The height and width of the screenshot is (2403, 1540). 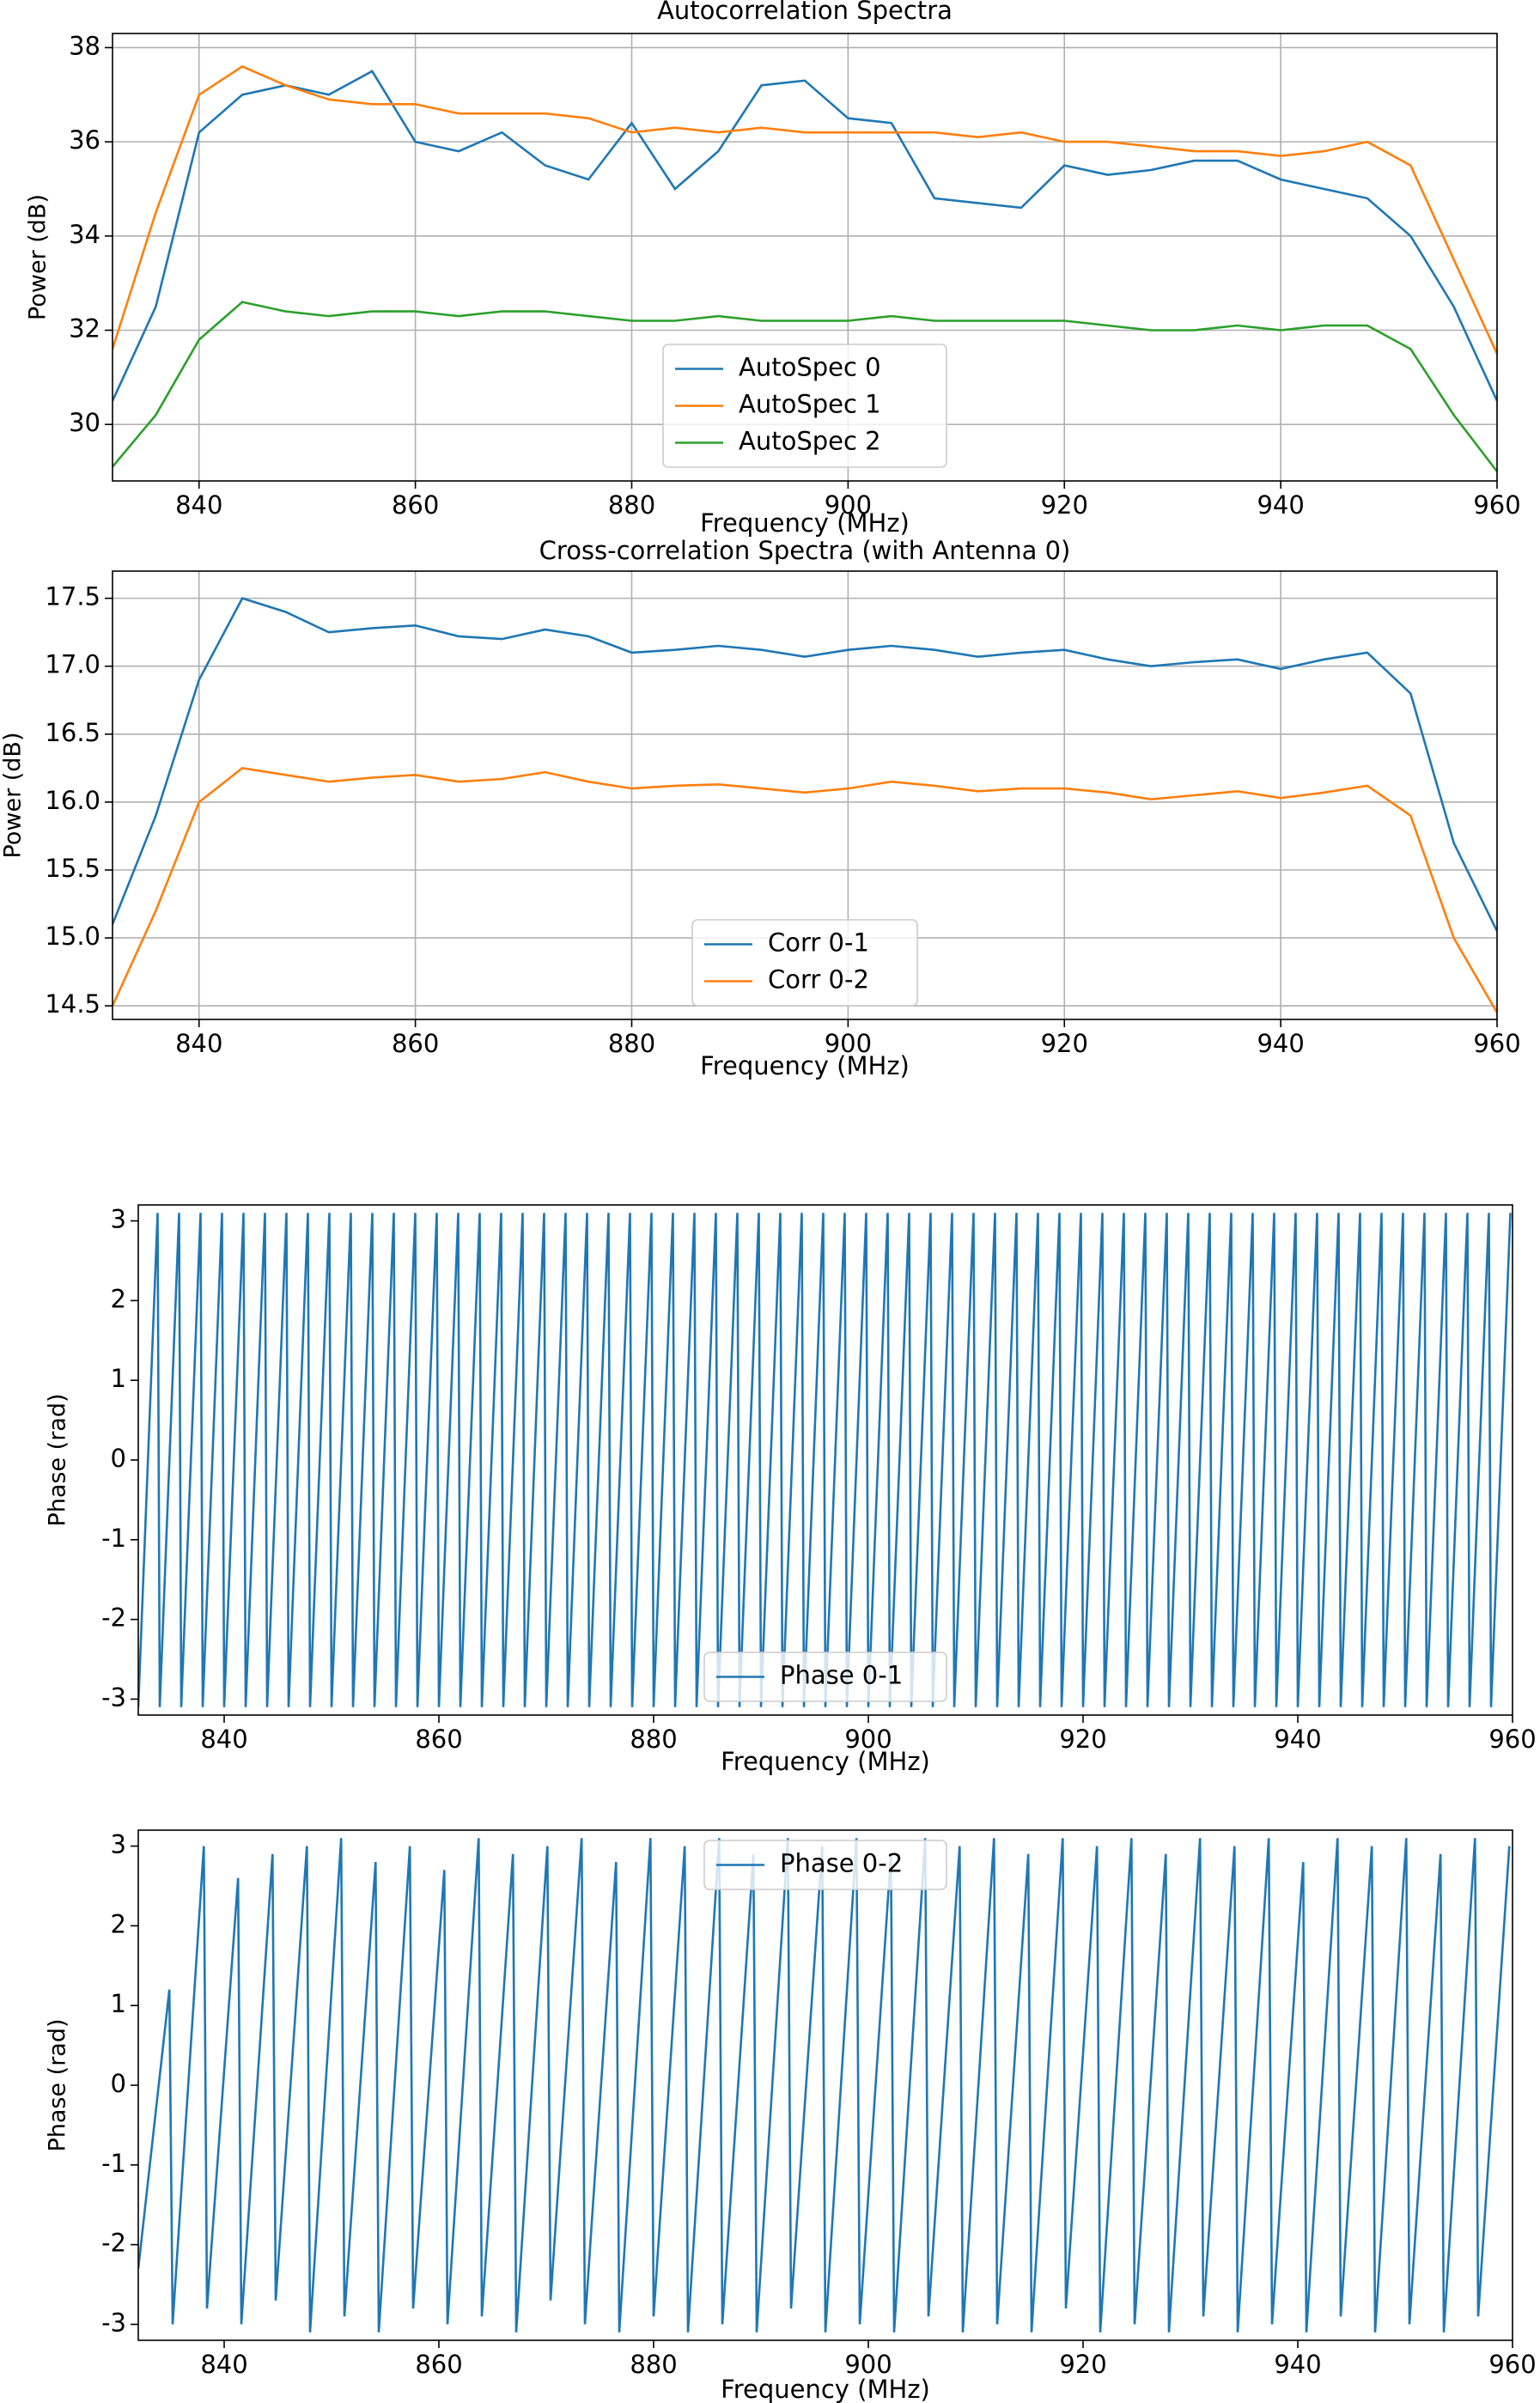 What do you see at coordinates (73, 936) in the screenshot?
I see `y-tick-label: 15.0` at bounding box center [73, 936].